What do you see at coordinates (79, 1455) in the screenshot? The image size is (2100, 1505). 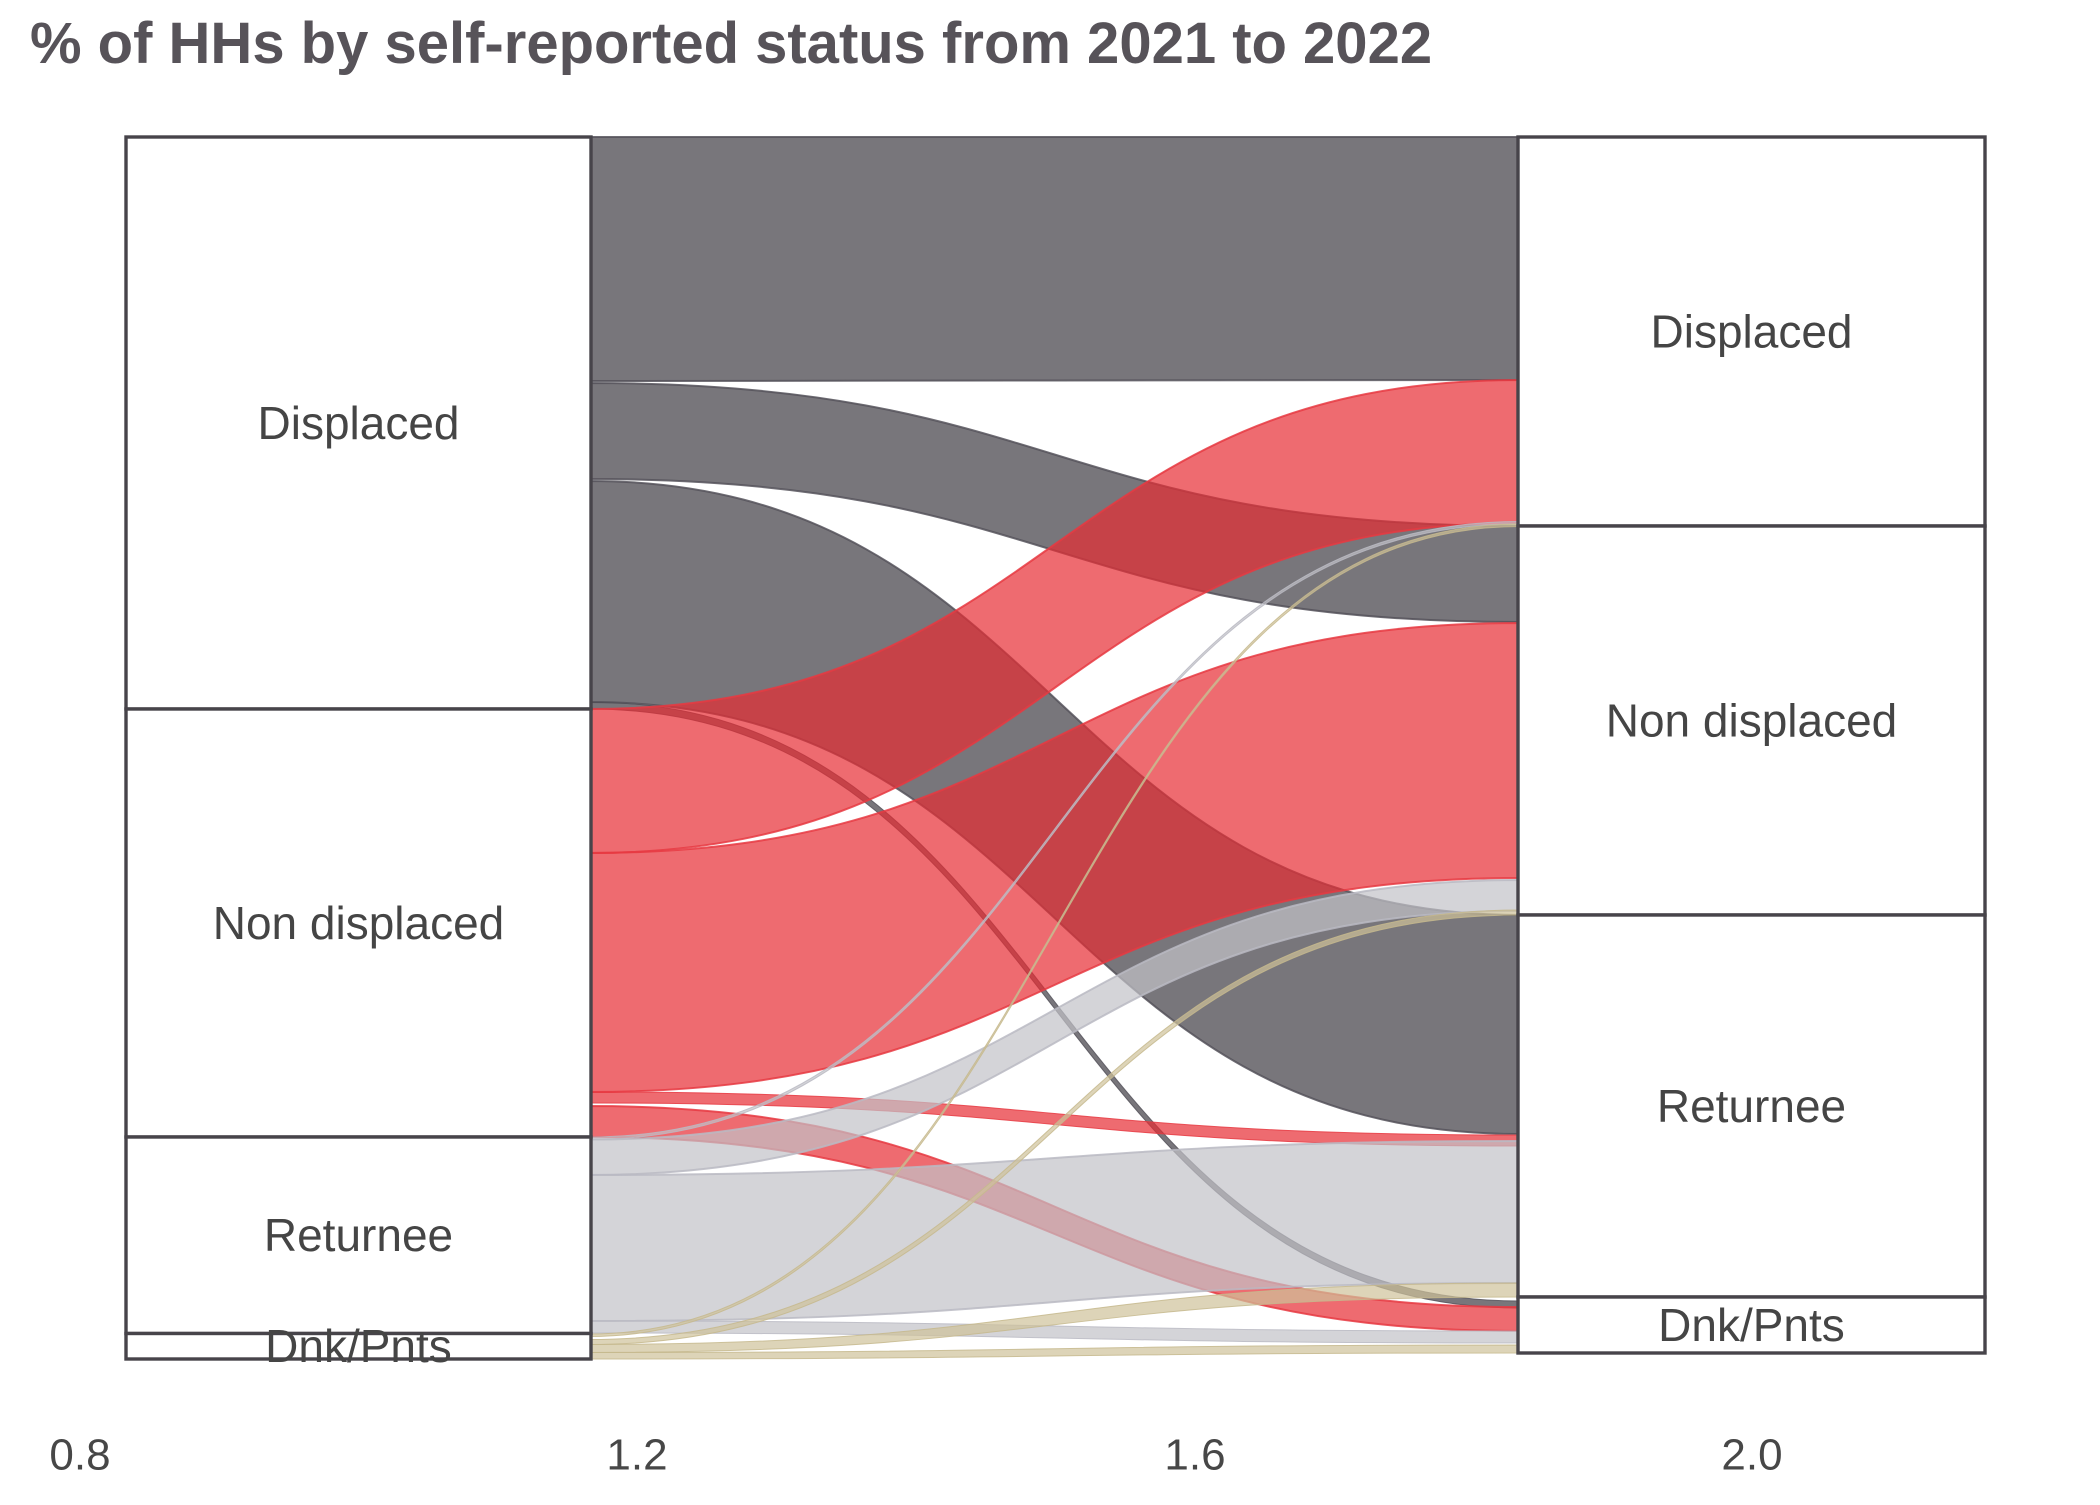 I see `svg-text: 0.8` at bounding box center [79, 1455].